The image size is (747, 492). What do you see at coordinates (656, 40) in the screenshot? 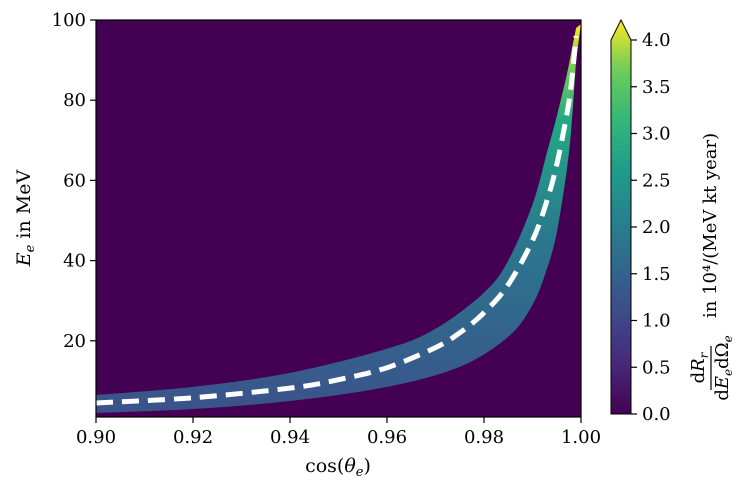
I see `colorbar-tick-label: 4.0` at bounding box center [656, 40].